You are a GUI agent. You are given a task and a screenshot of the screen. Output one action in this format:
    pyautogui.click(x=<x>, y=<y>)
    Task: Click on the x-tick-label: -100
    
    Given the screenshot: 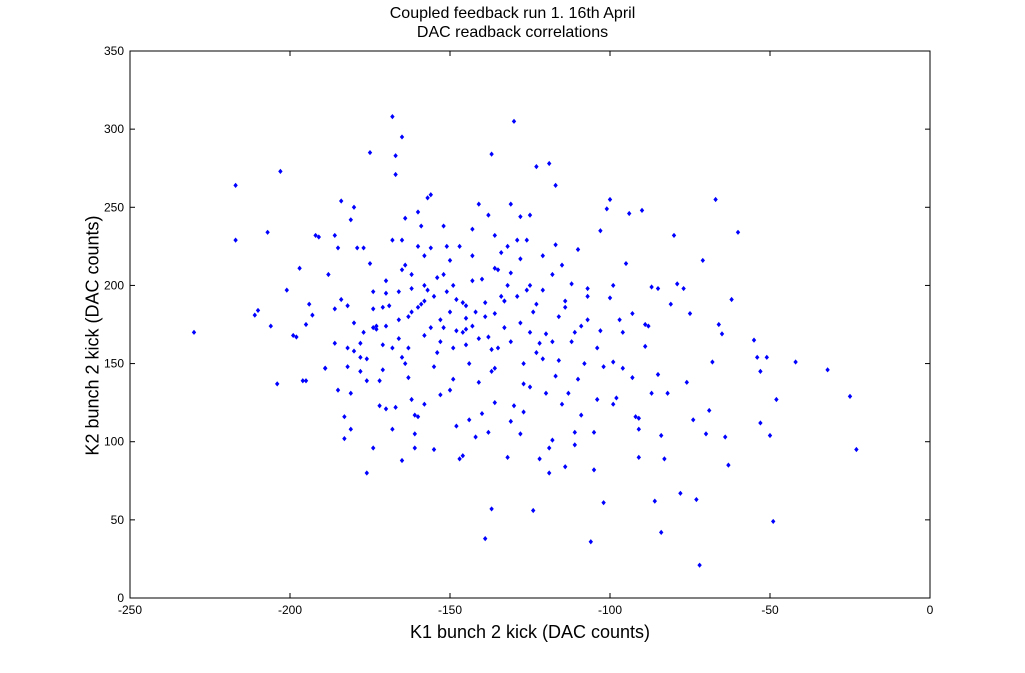 What is the action you would take?
    pyautogui.click(x=610, y=610)
    